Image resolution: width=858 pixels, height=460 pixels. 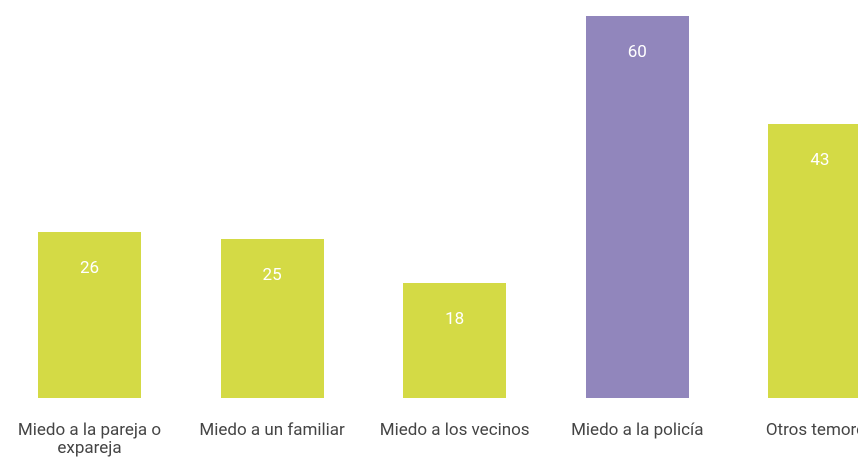 What do you see at coordinates (89, 268) in the screenshot?
I see `value-label: 26` at bounding box center [89, 268].